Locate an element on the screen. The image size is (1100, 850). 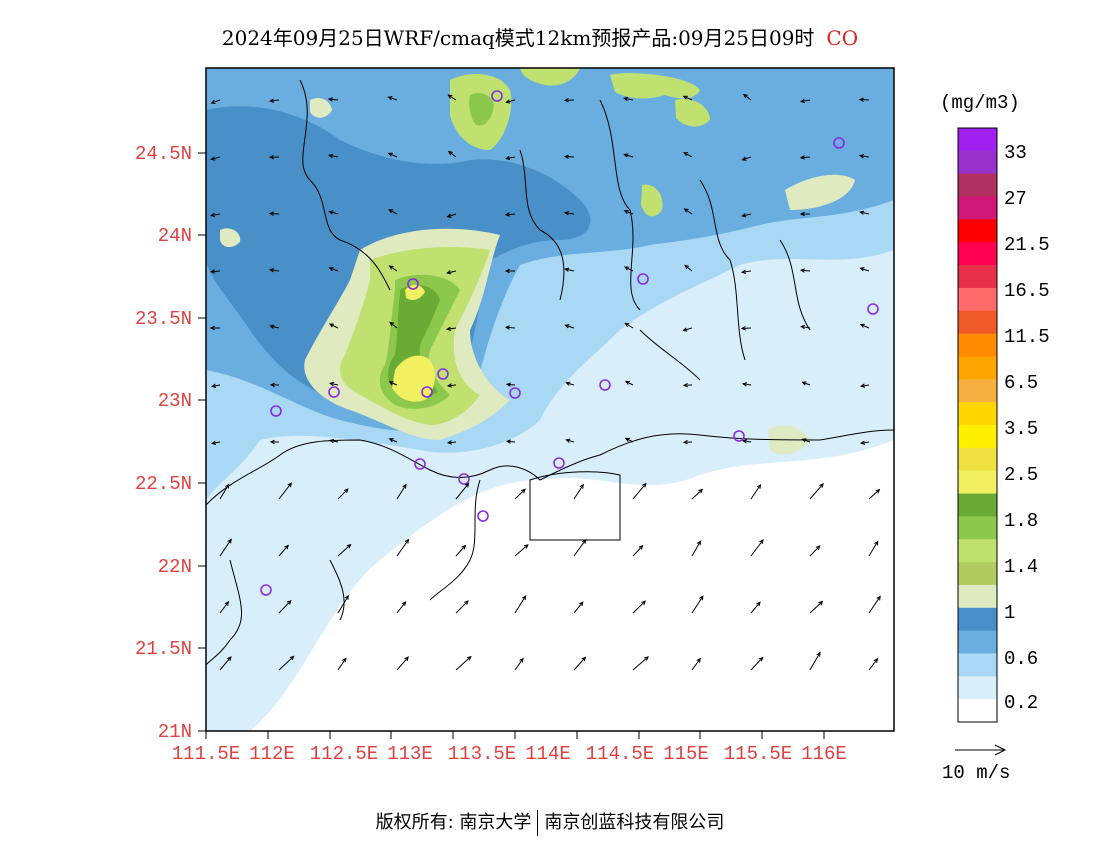
legend-label: 21.5 is located at coordinates (1027, 245).